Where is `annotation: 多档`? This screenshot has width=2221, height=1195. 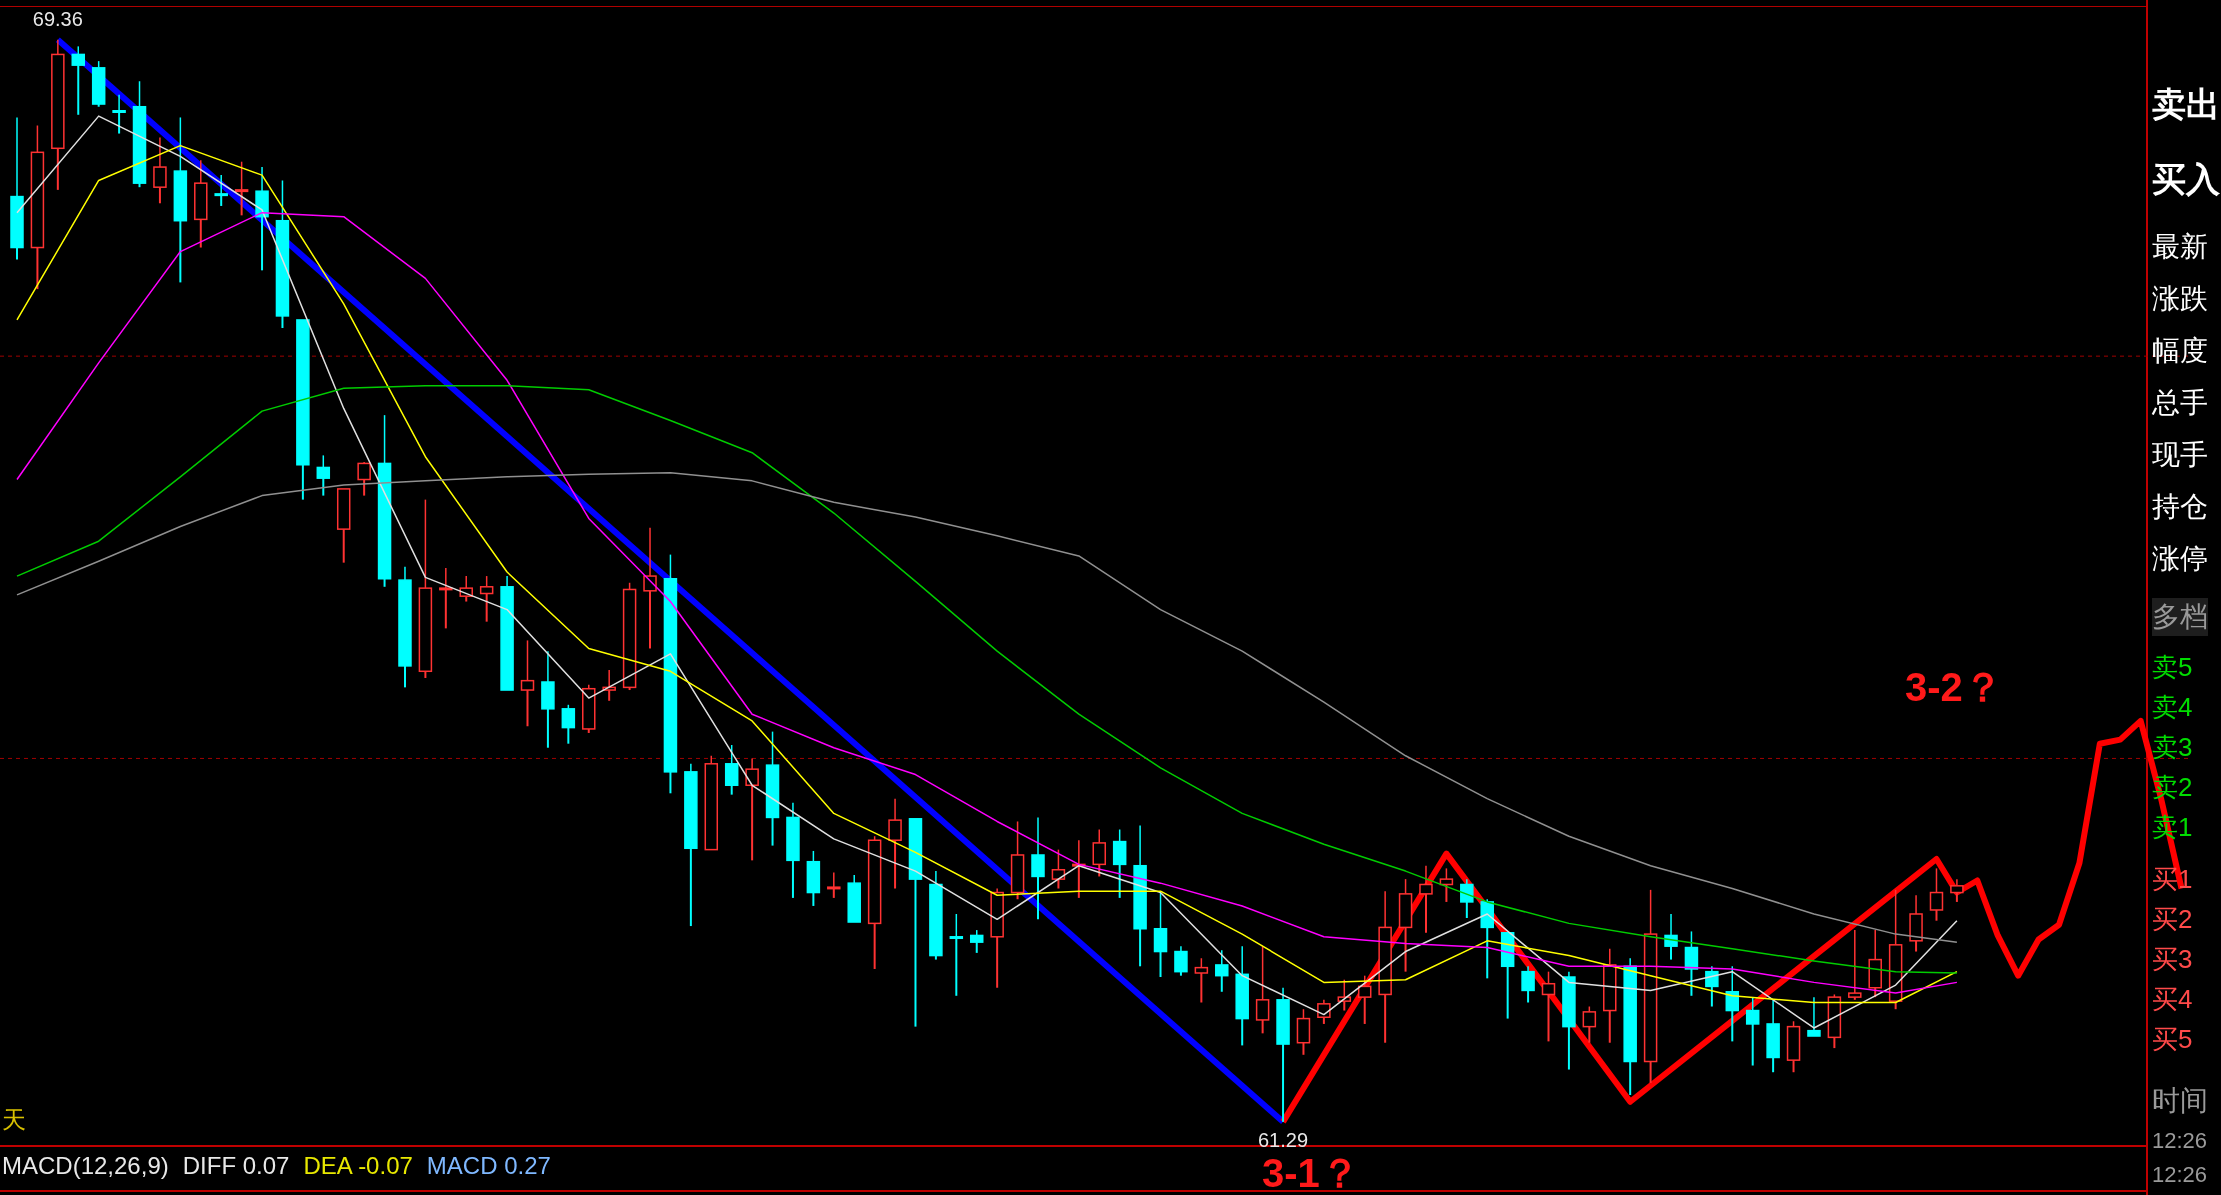
annotation: 多档 is located at coordinates (2180, 617).